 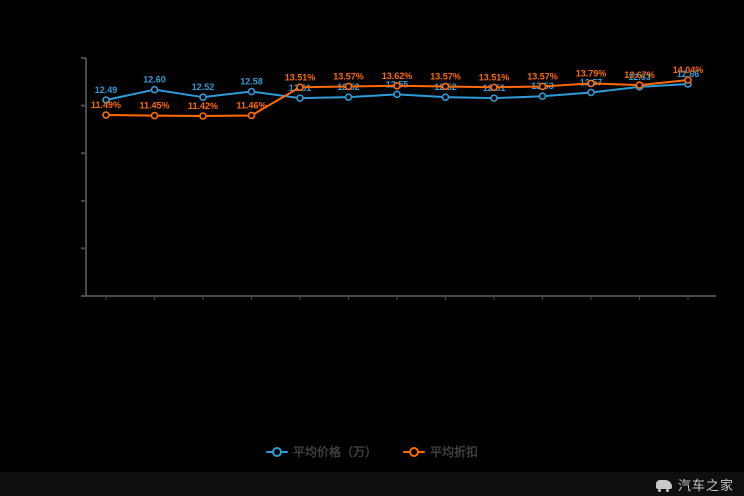 I want to click on data-label: 11.45%, so click(x=154, y=106).